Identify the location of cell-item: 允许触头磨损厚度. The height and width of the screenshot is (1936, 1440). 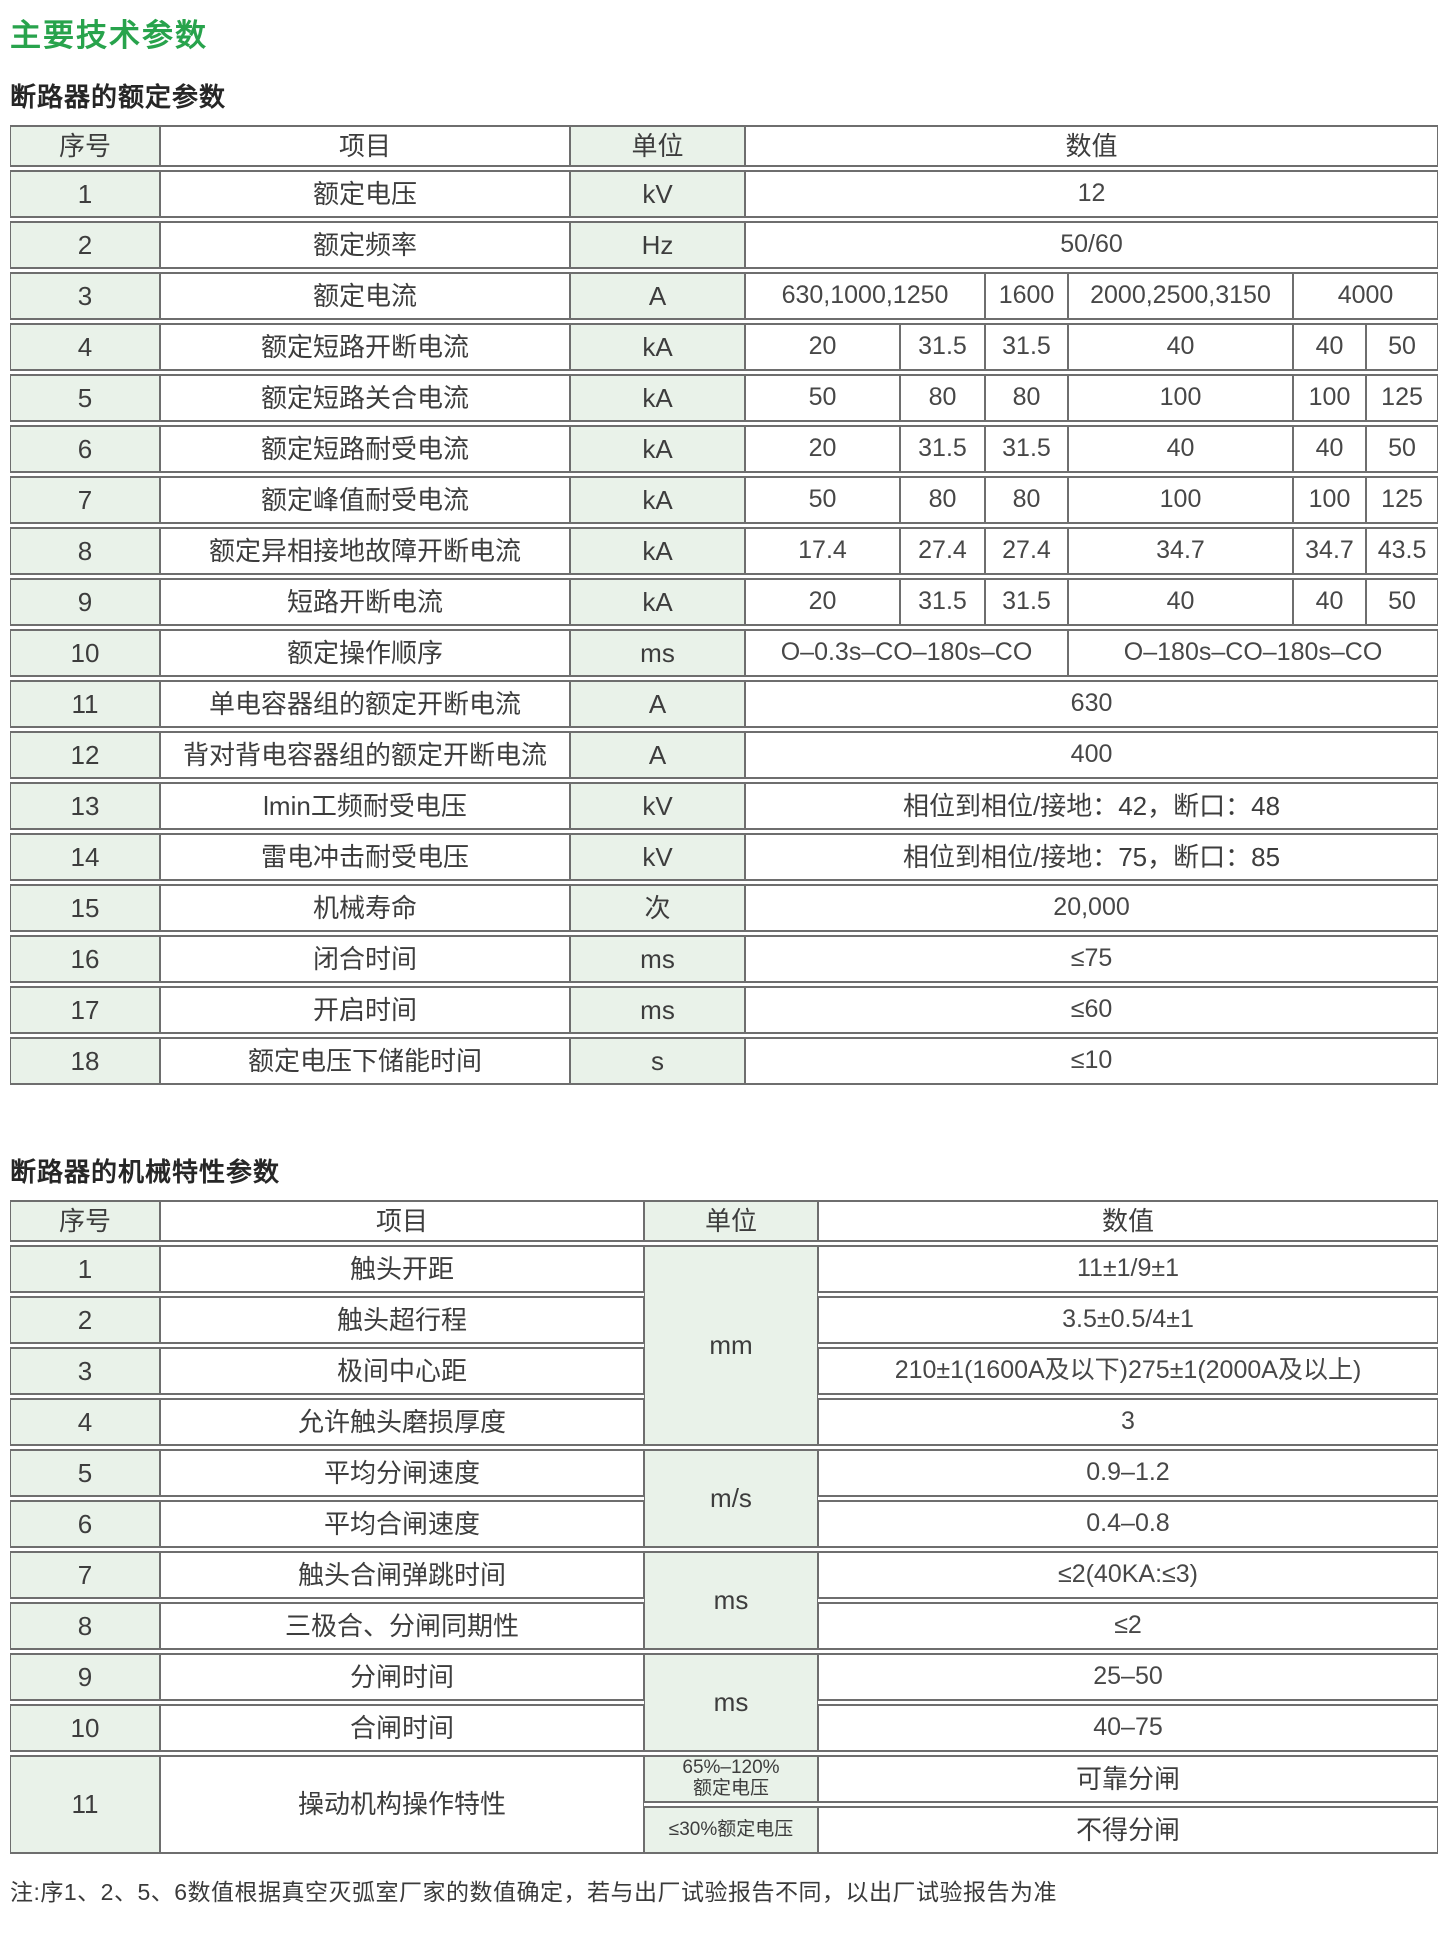
(402, 1422).